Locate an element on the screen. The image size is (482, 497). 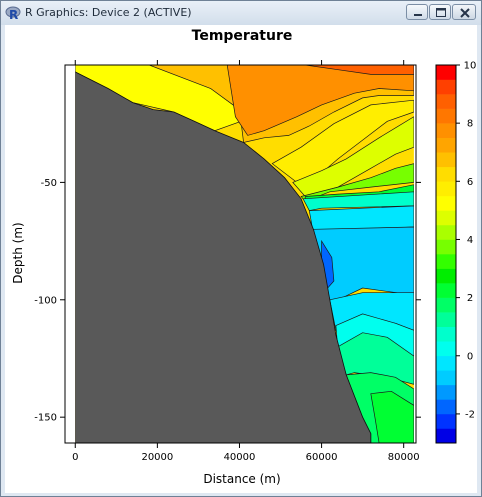
svg-text: R is located at coordinates (13, 14).